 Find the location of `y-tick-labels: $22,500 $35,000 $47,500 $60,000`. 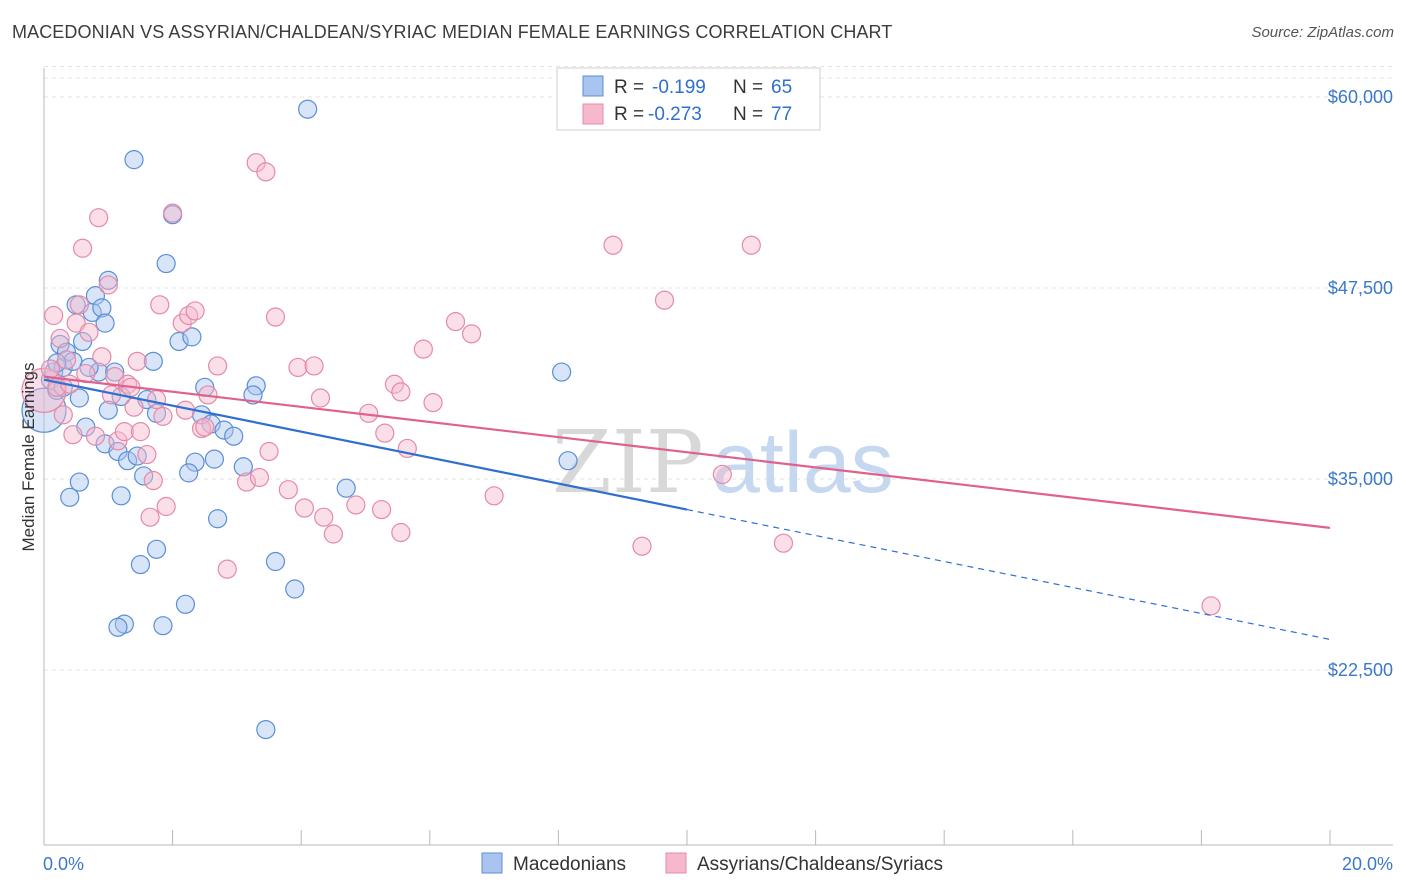

y-tick-labels: $22,500 $35,000 $47,500 $60,000 is located at coordinates (1360, 383).